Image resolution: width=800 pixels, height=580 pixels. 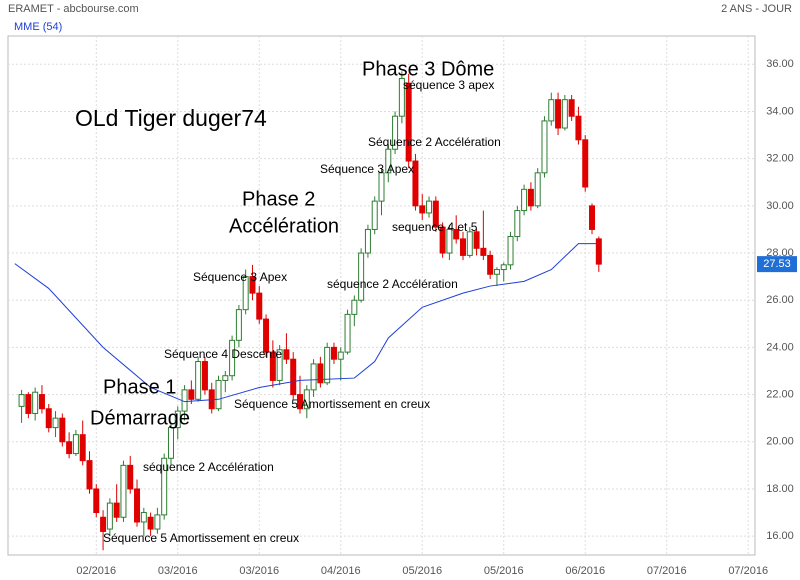 I want to click on y-tick-label: 18.00, so click(x=780, y=489).